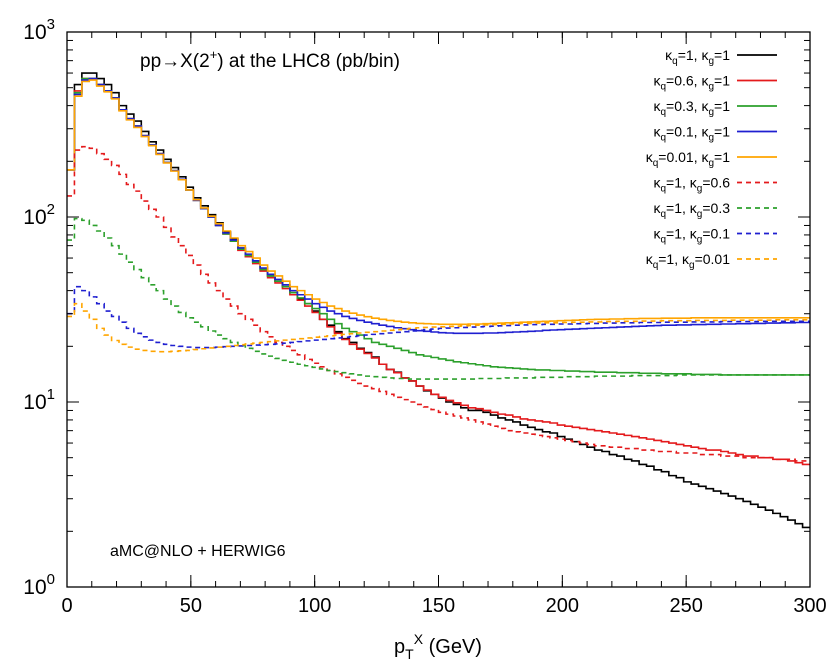  What do you see at coordinates (191, 606) in the screenshot?
I see `x-tick-label: 50` at bounding box center [191, 606].